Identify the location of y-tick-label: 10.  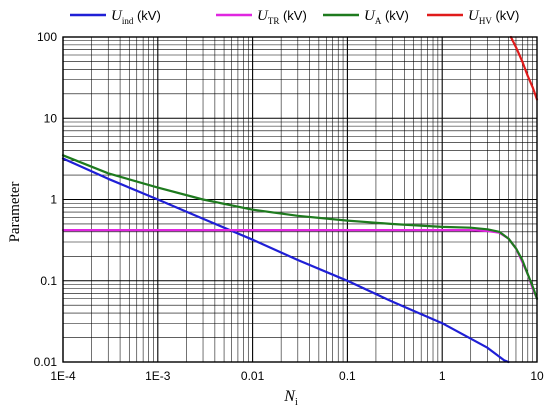
(51, 118).